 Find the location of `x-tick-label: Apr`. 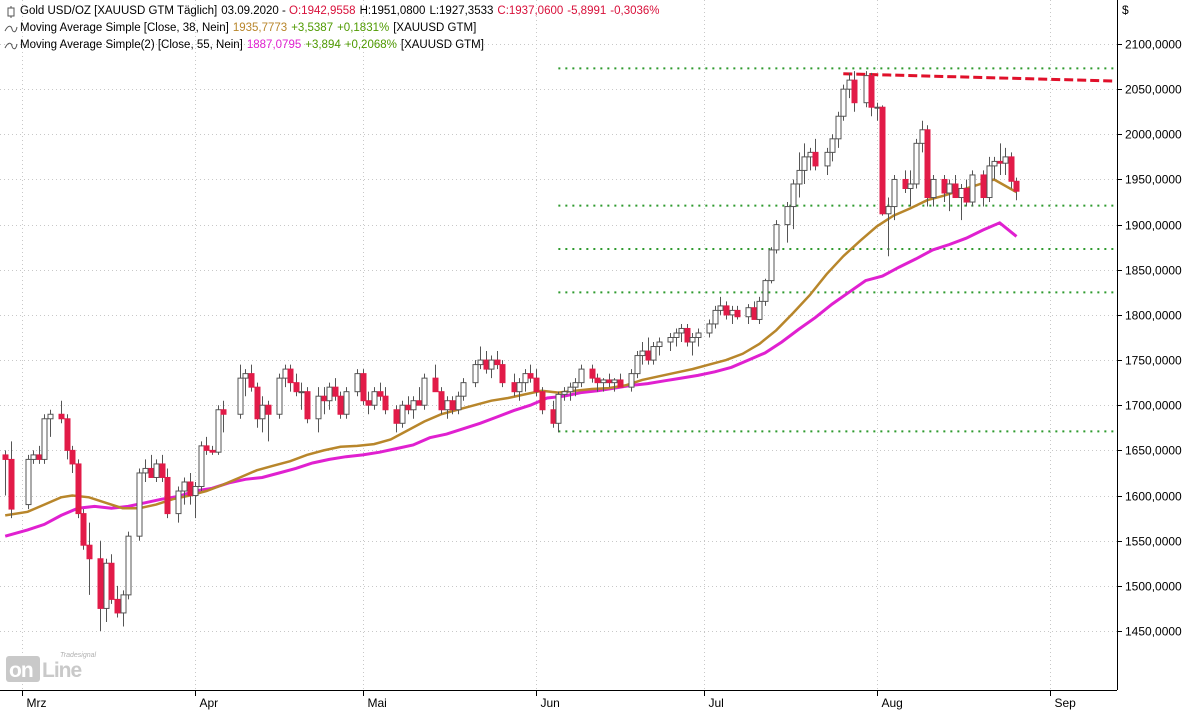

x-tick-label: Apr is located at coordinates (209, 703).